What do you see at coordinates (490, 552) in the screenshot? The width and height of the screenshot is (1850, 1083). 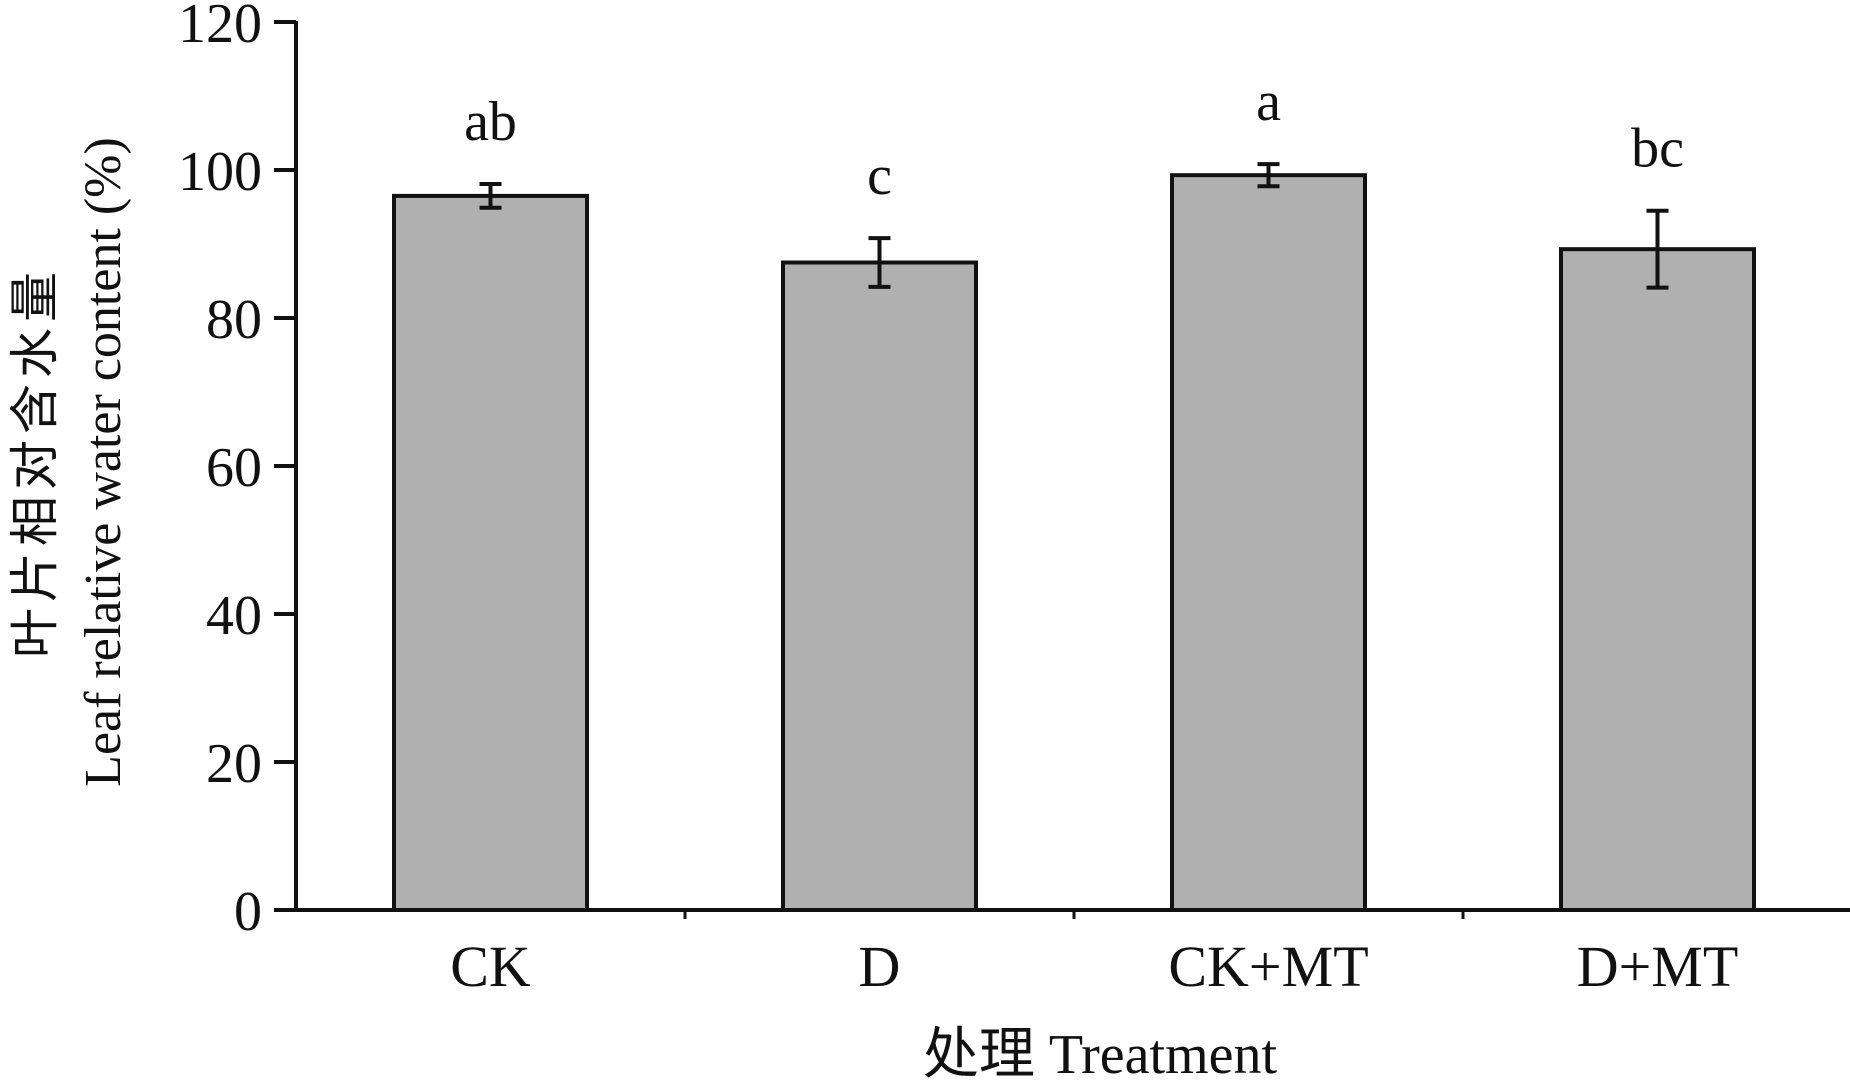 I see `bar-ck` at bounding box center [490, 552].